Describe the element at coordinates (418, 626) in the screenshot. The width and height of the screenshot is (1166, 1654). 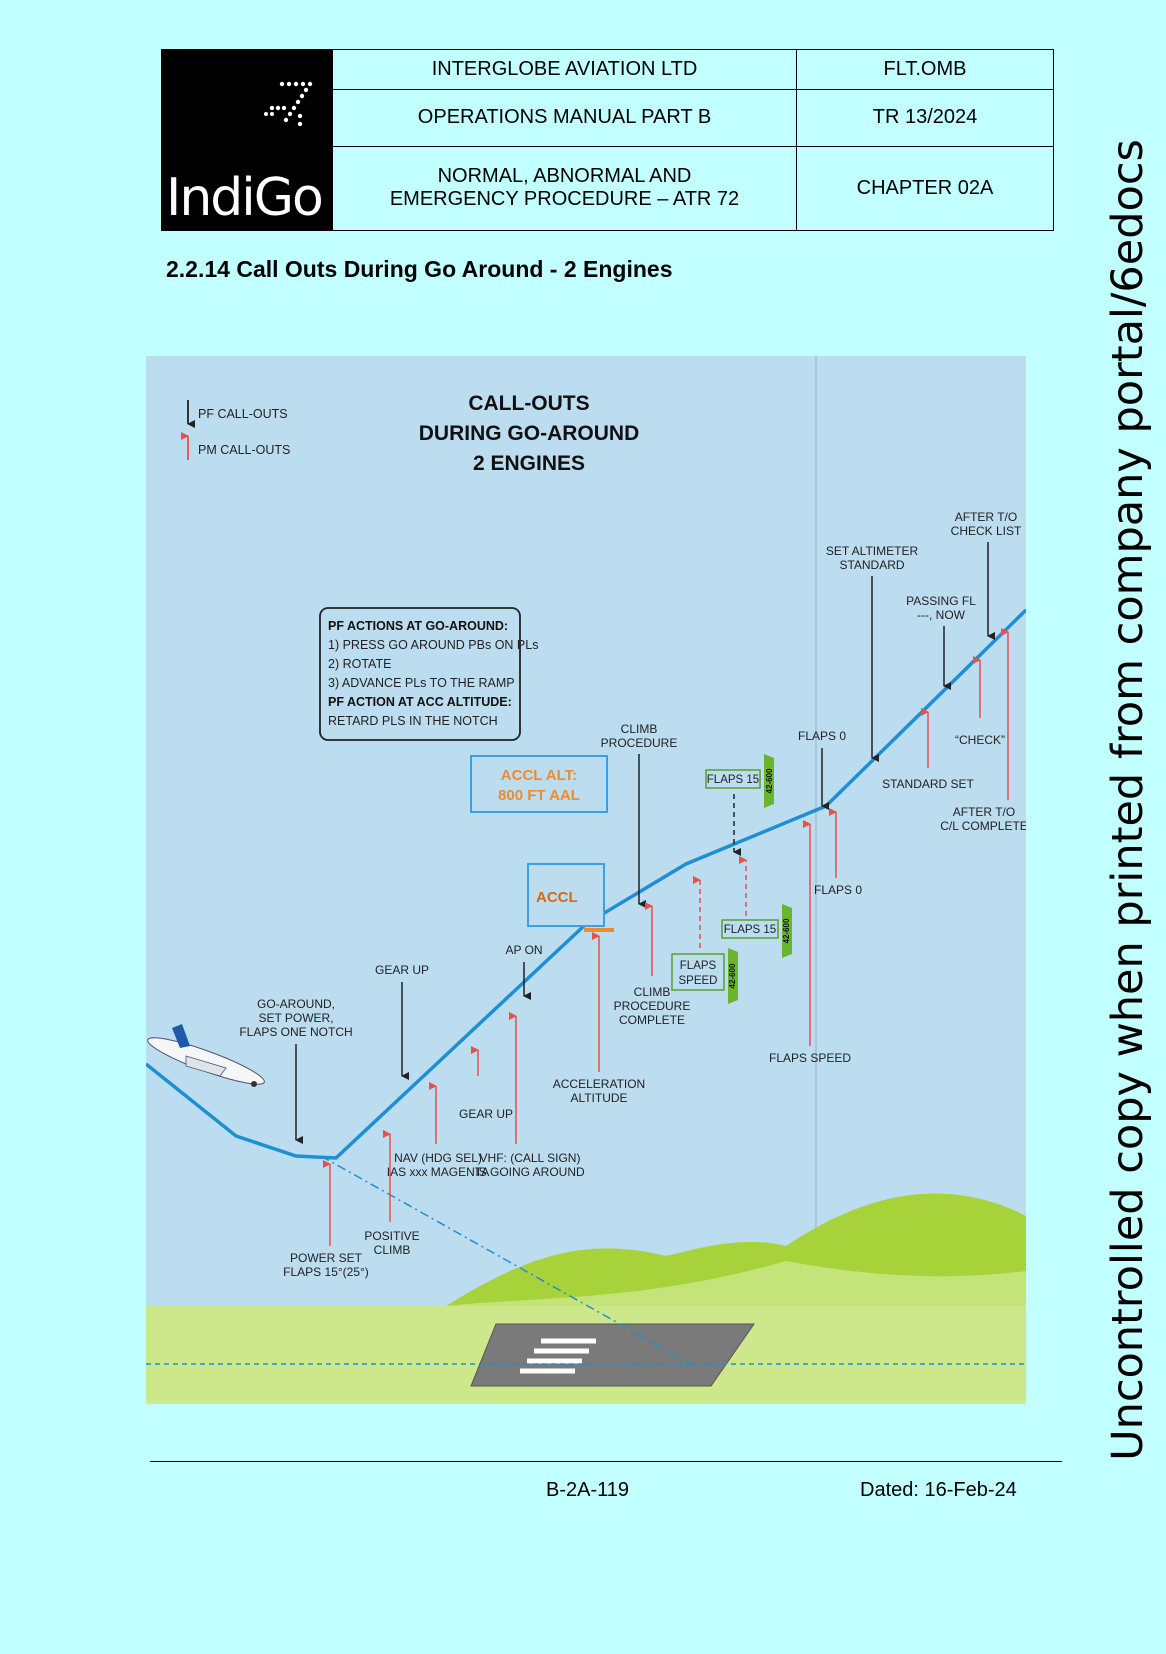
I see `actions-line1: PF ACTIONS AT GO-AROUND:` at that location.